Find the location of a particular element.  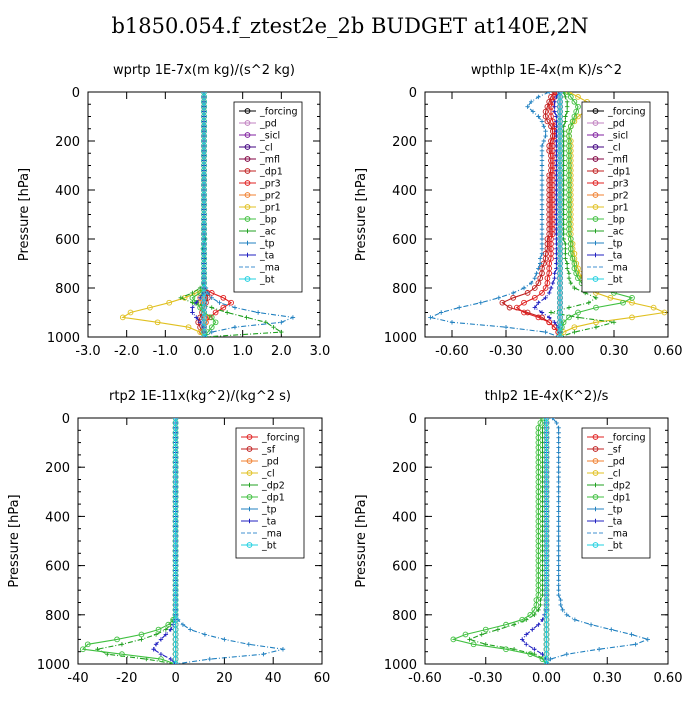

x-tick-label: 20 is located at coordinates (224, 678).